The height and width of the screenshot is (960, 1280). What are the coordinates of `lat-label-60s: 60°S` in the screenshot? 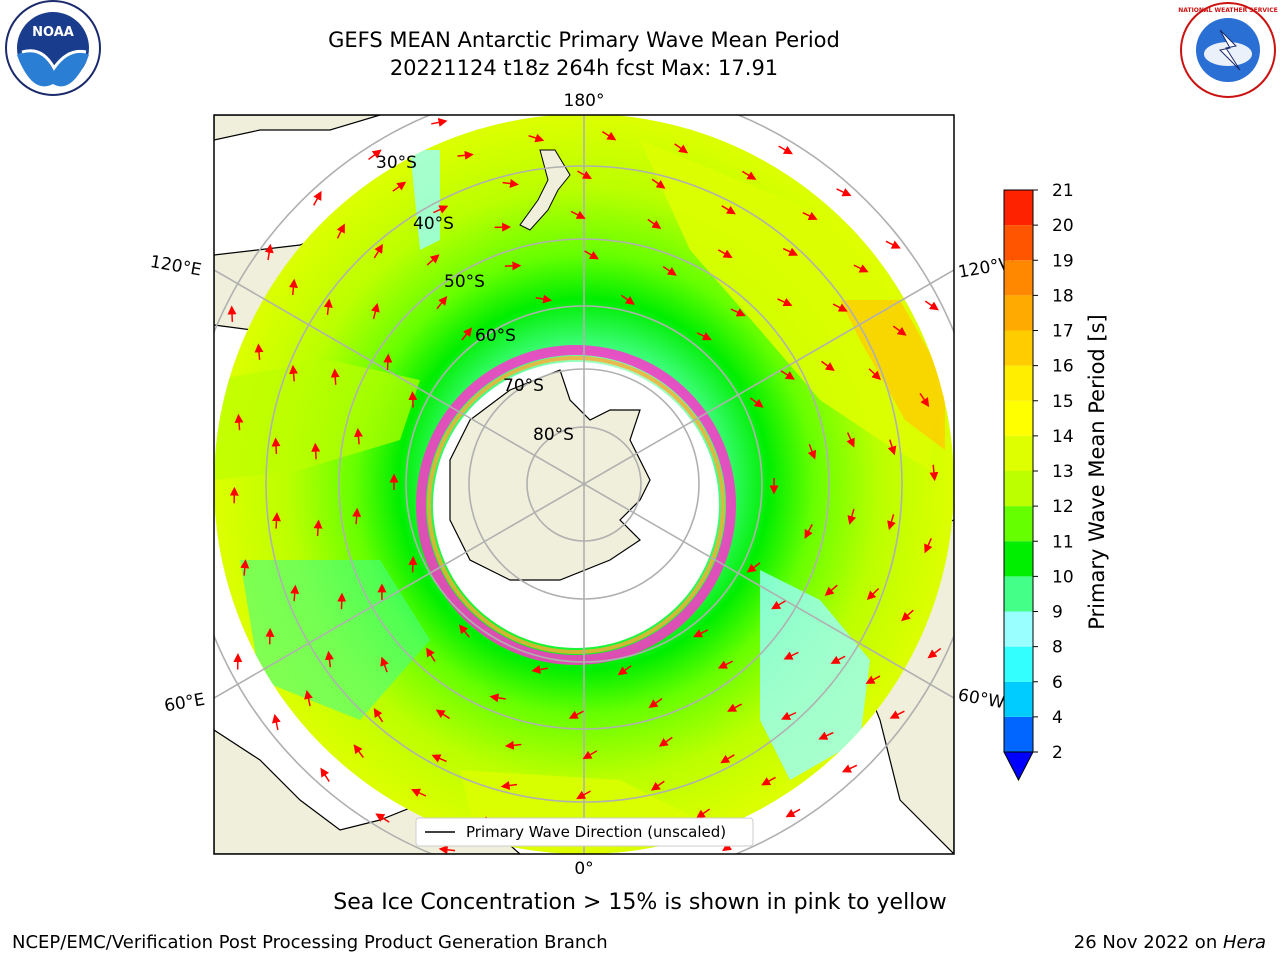 It's located at (495, 336).